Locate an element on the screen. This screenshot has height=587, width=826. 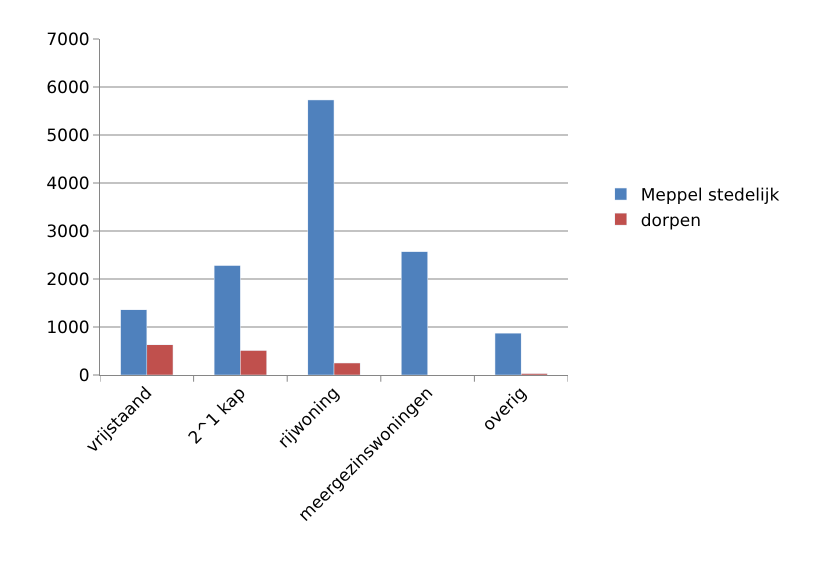
legend-label: dorpen is located at coordinates (670, 220).